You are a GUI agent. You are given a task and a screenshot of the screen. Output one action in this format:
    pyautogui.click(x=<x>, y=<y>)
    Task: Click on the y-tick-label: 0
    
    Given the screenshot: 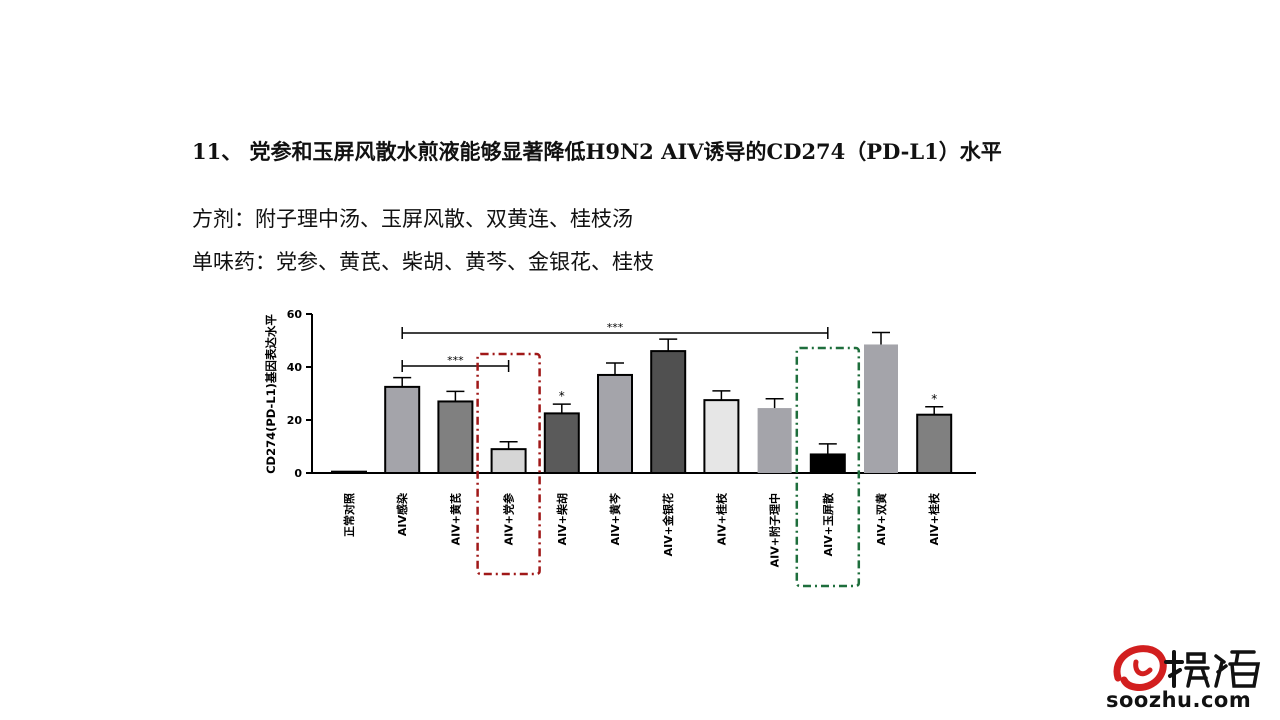 What is the action you would take?
    pyautogui.click(x=298, y=473)
    